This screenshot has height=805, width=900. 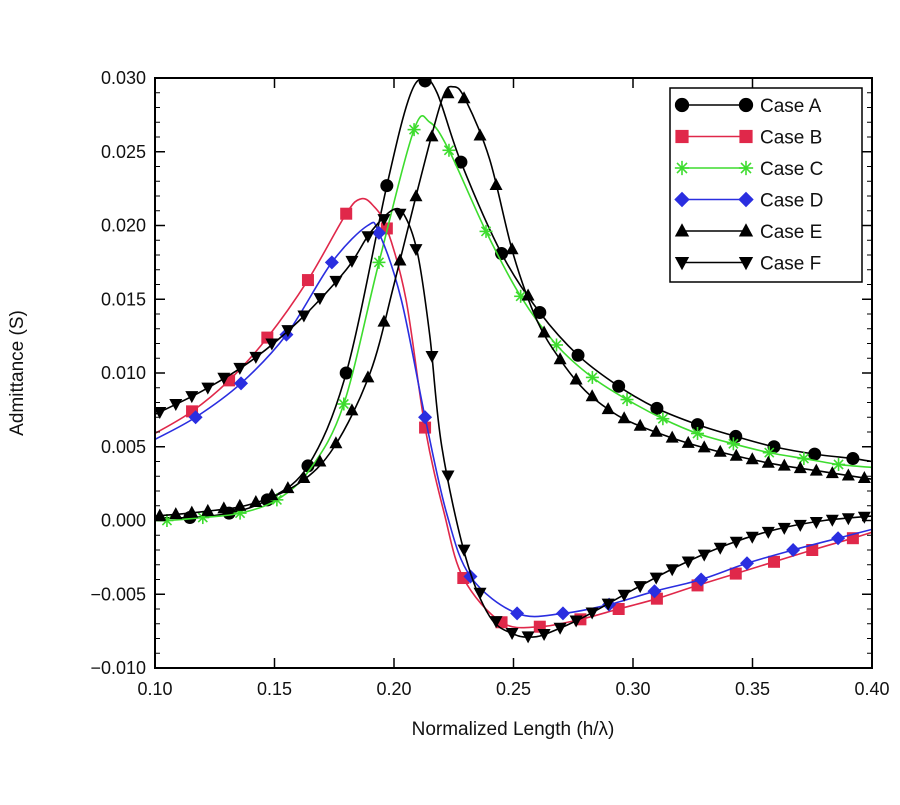 What do you see at coordinates (393, 689) in the screenshot?
I see `x-tick-label: 0.20` at bounding box center [393, 689].